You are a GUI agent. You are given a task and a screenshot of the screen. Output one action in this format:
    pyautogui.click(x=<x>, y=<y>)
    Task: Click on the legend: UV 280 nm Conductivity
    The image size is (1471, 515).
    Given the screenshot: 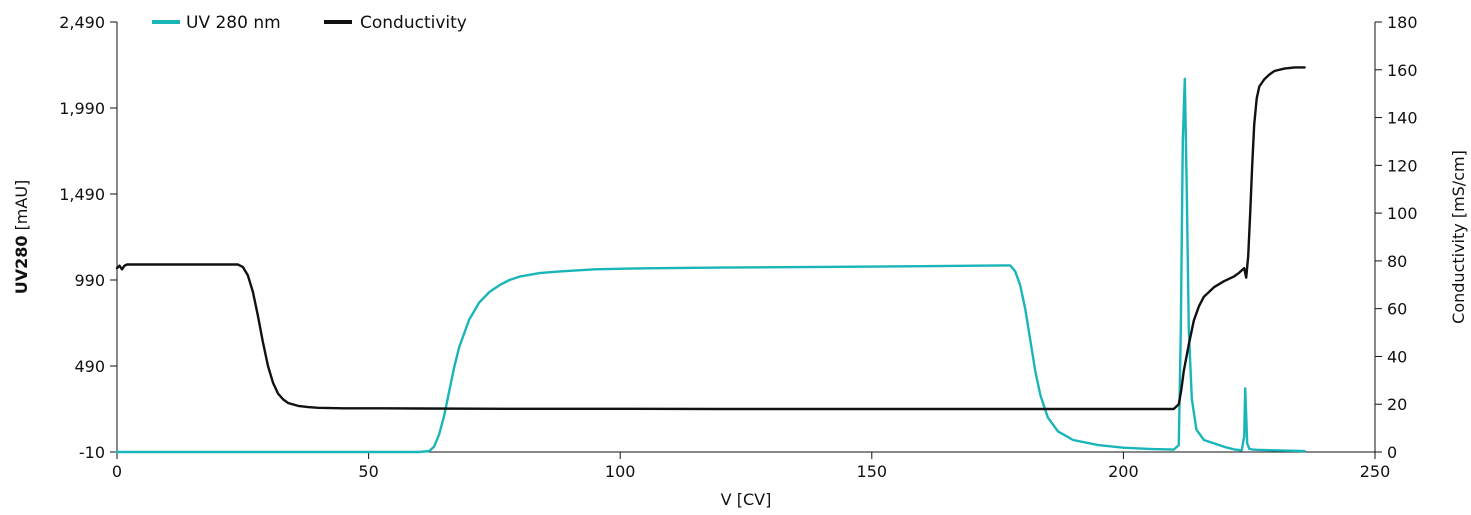 What is the action you would take?
    pyautogui.click(x=309, y=23)
    